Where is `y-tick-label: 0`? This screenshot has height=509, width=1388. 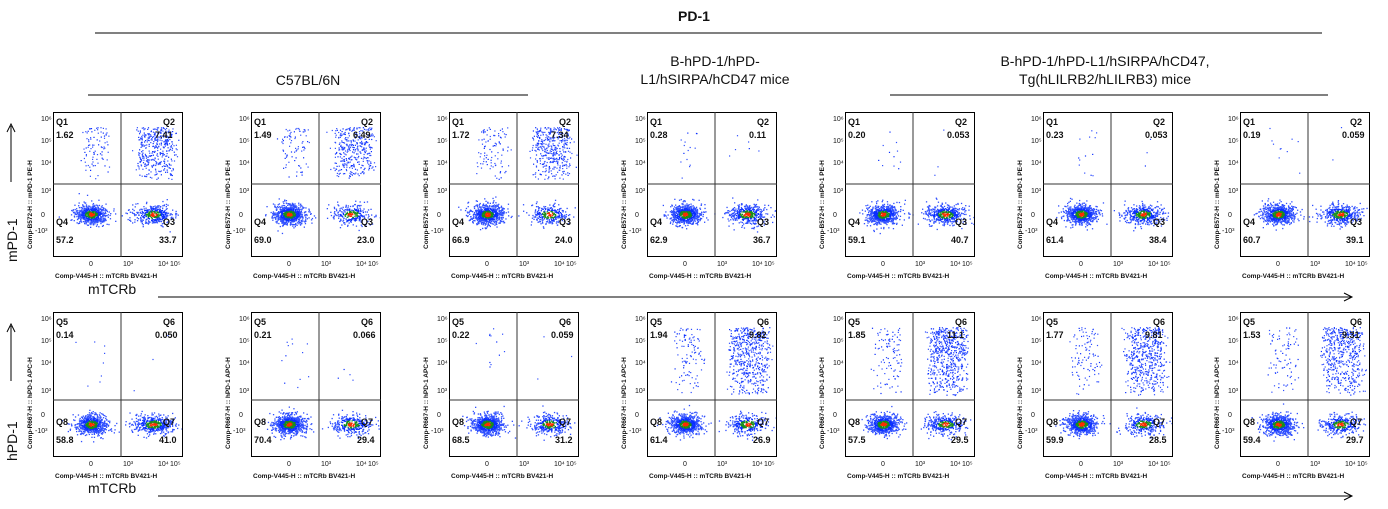
y-tick-label: 0 is located at coordinates (241, 215).